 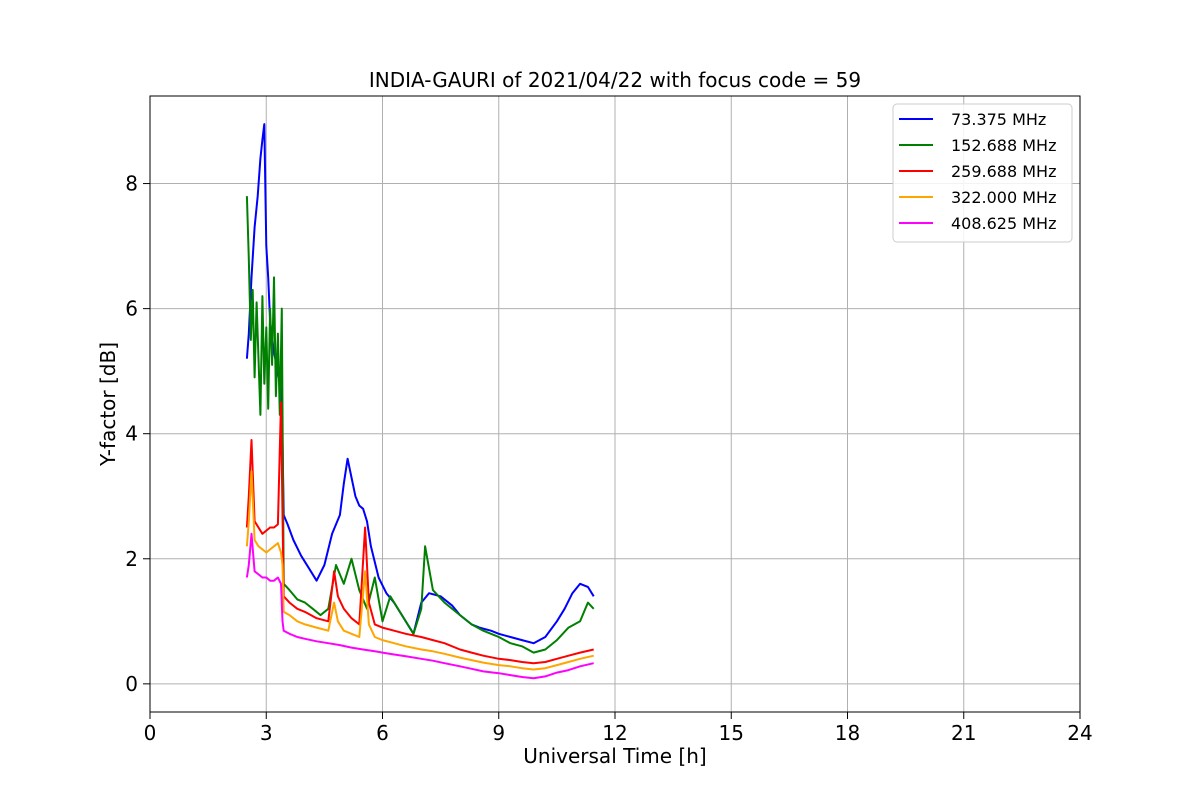 I want to click on y-tick-label: 2, so click(x=131, y=559).